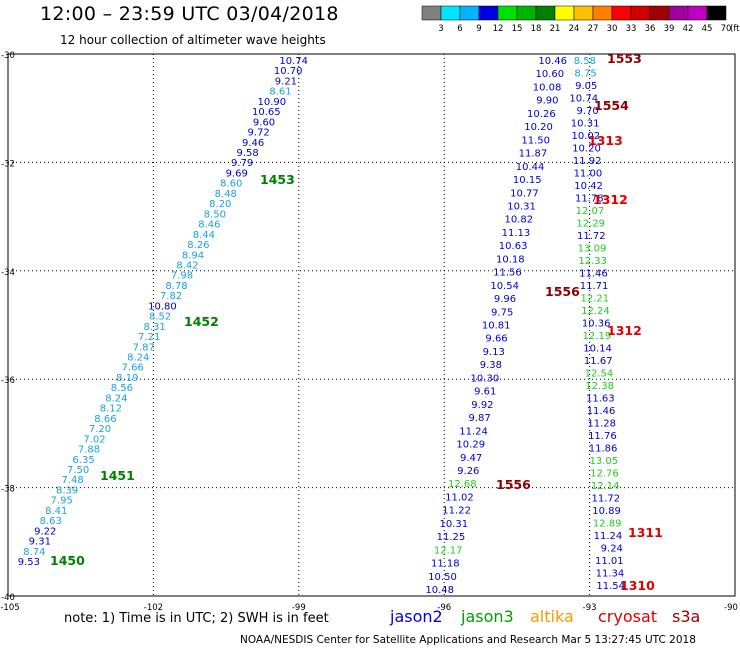 This screenshot has width=740, height=650. Describe the element at coordinates (479, 418) in the screenshot. I see `wave-height-value: 9.87` at that location.